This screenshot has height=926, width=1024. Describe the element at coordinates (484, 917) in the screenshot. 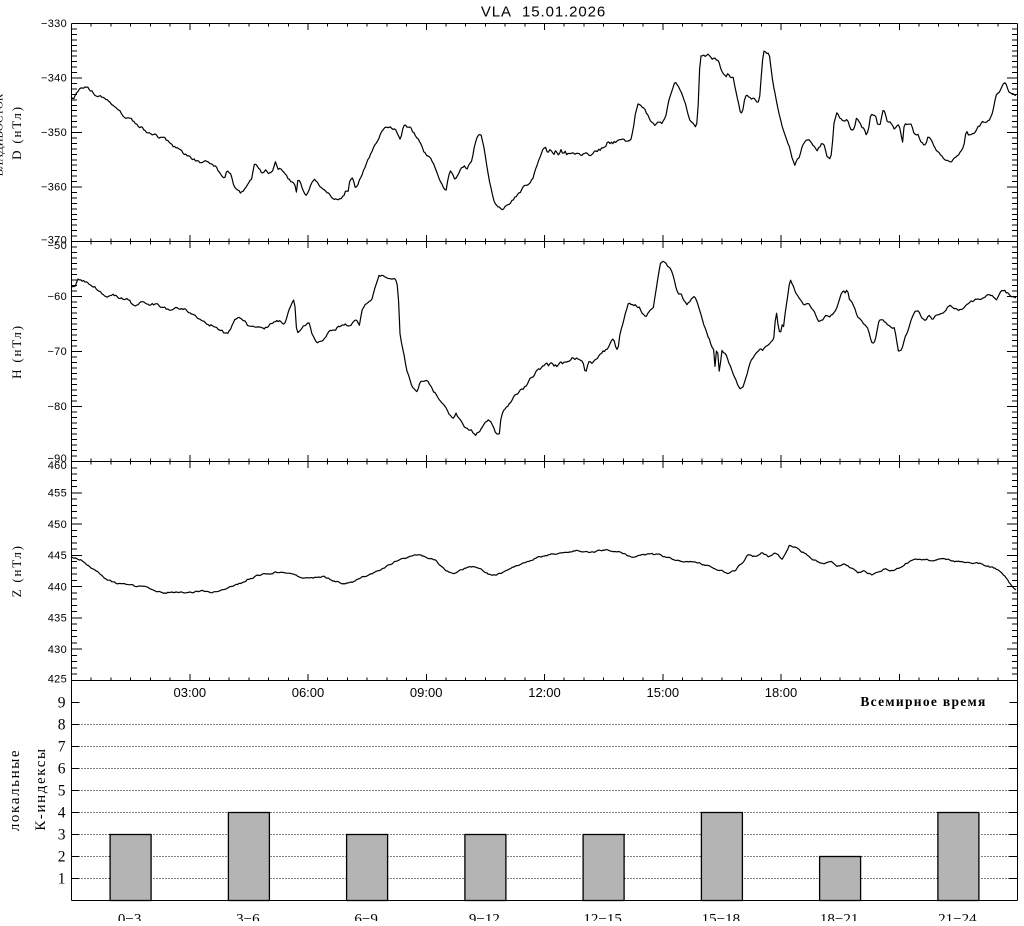

I see `svg-text: 9−12` at that location.